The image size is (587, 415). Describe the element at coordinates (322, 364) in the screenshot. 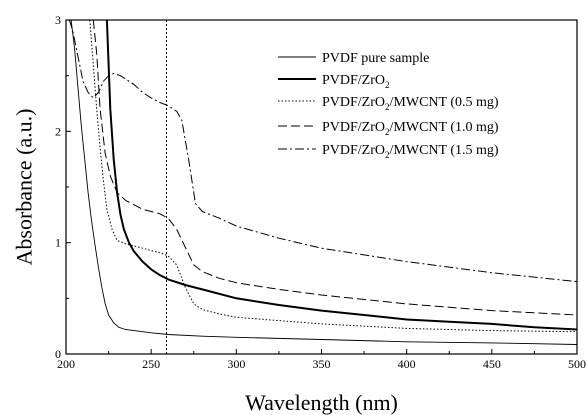

I see `x-tick-label: 350` at that location.